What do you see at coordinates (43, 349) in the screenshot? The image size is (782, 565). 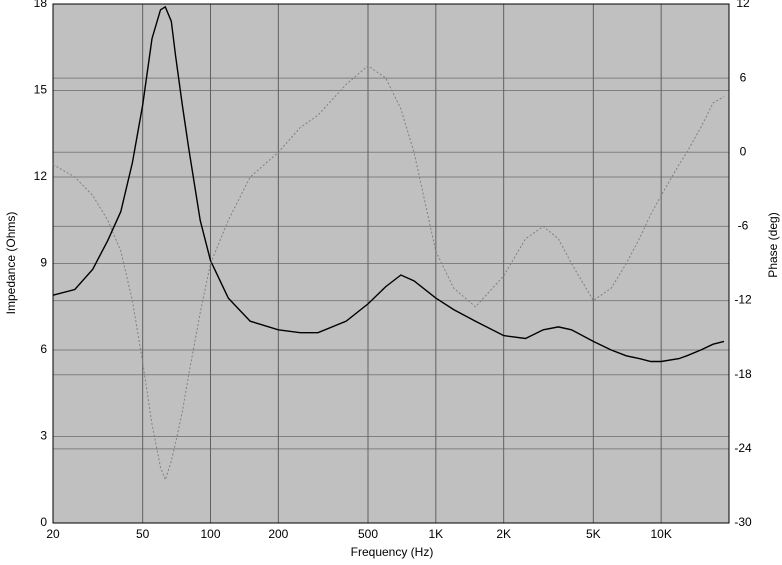 I see `y-tick-label: 6` at bounding box center [43, 349].